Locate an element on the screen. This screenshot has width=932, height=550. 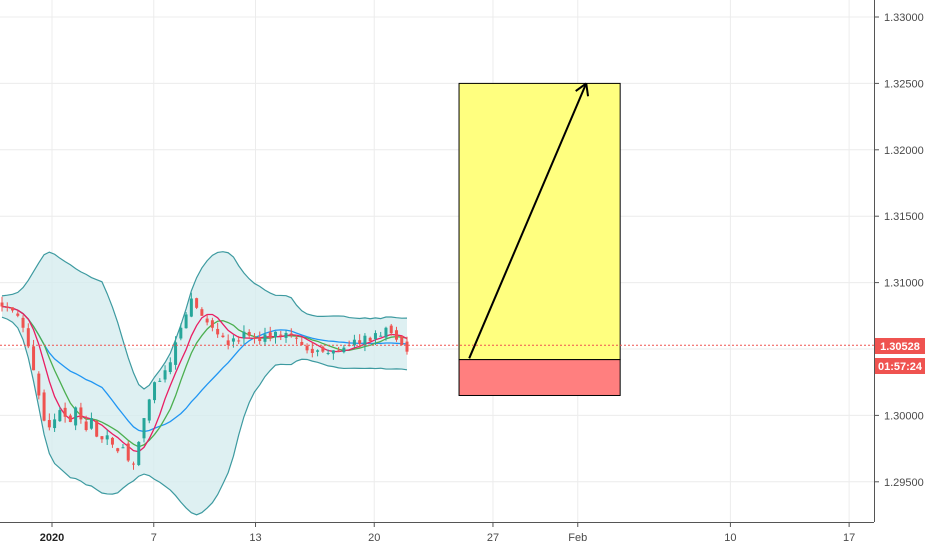
x-axis-ticks: 2020 7 13 20 27 Feb 10 17 is located at coordinates (447, 533).